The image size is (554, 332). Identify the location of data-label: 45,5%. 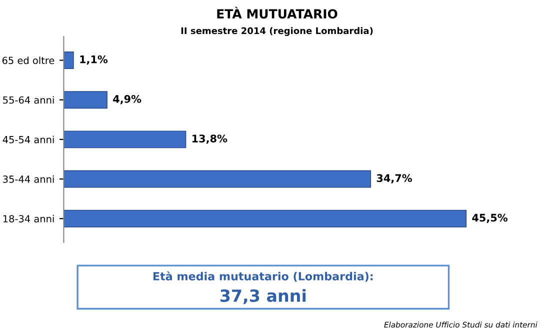
(490, 218).